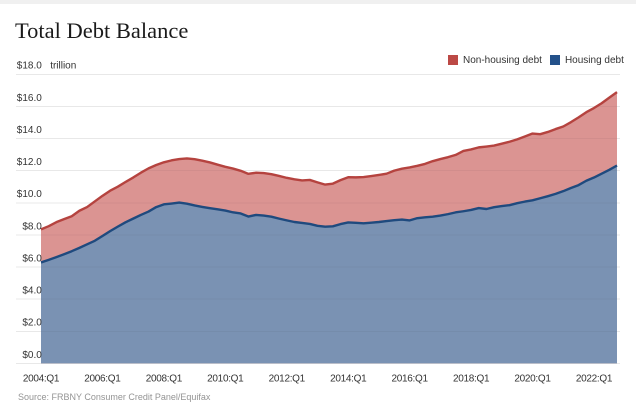 This screenshot has height=411, width=636. Describe the element at coordinates (225, 378) in the screenshot. I see `svg-text: 2010:Q1` at that location.